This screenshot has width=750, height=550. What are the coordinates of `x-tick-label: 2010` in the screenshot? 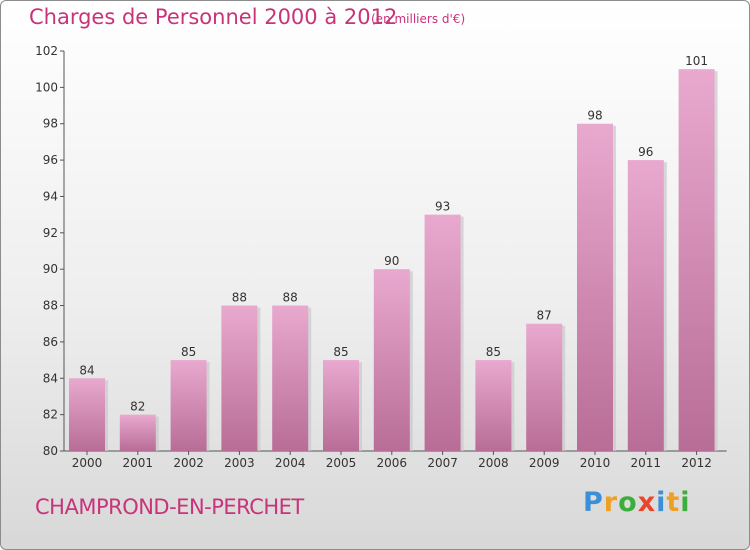 It's located at (595, 463).